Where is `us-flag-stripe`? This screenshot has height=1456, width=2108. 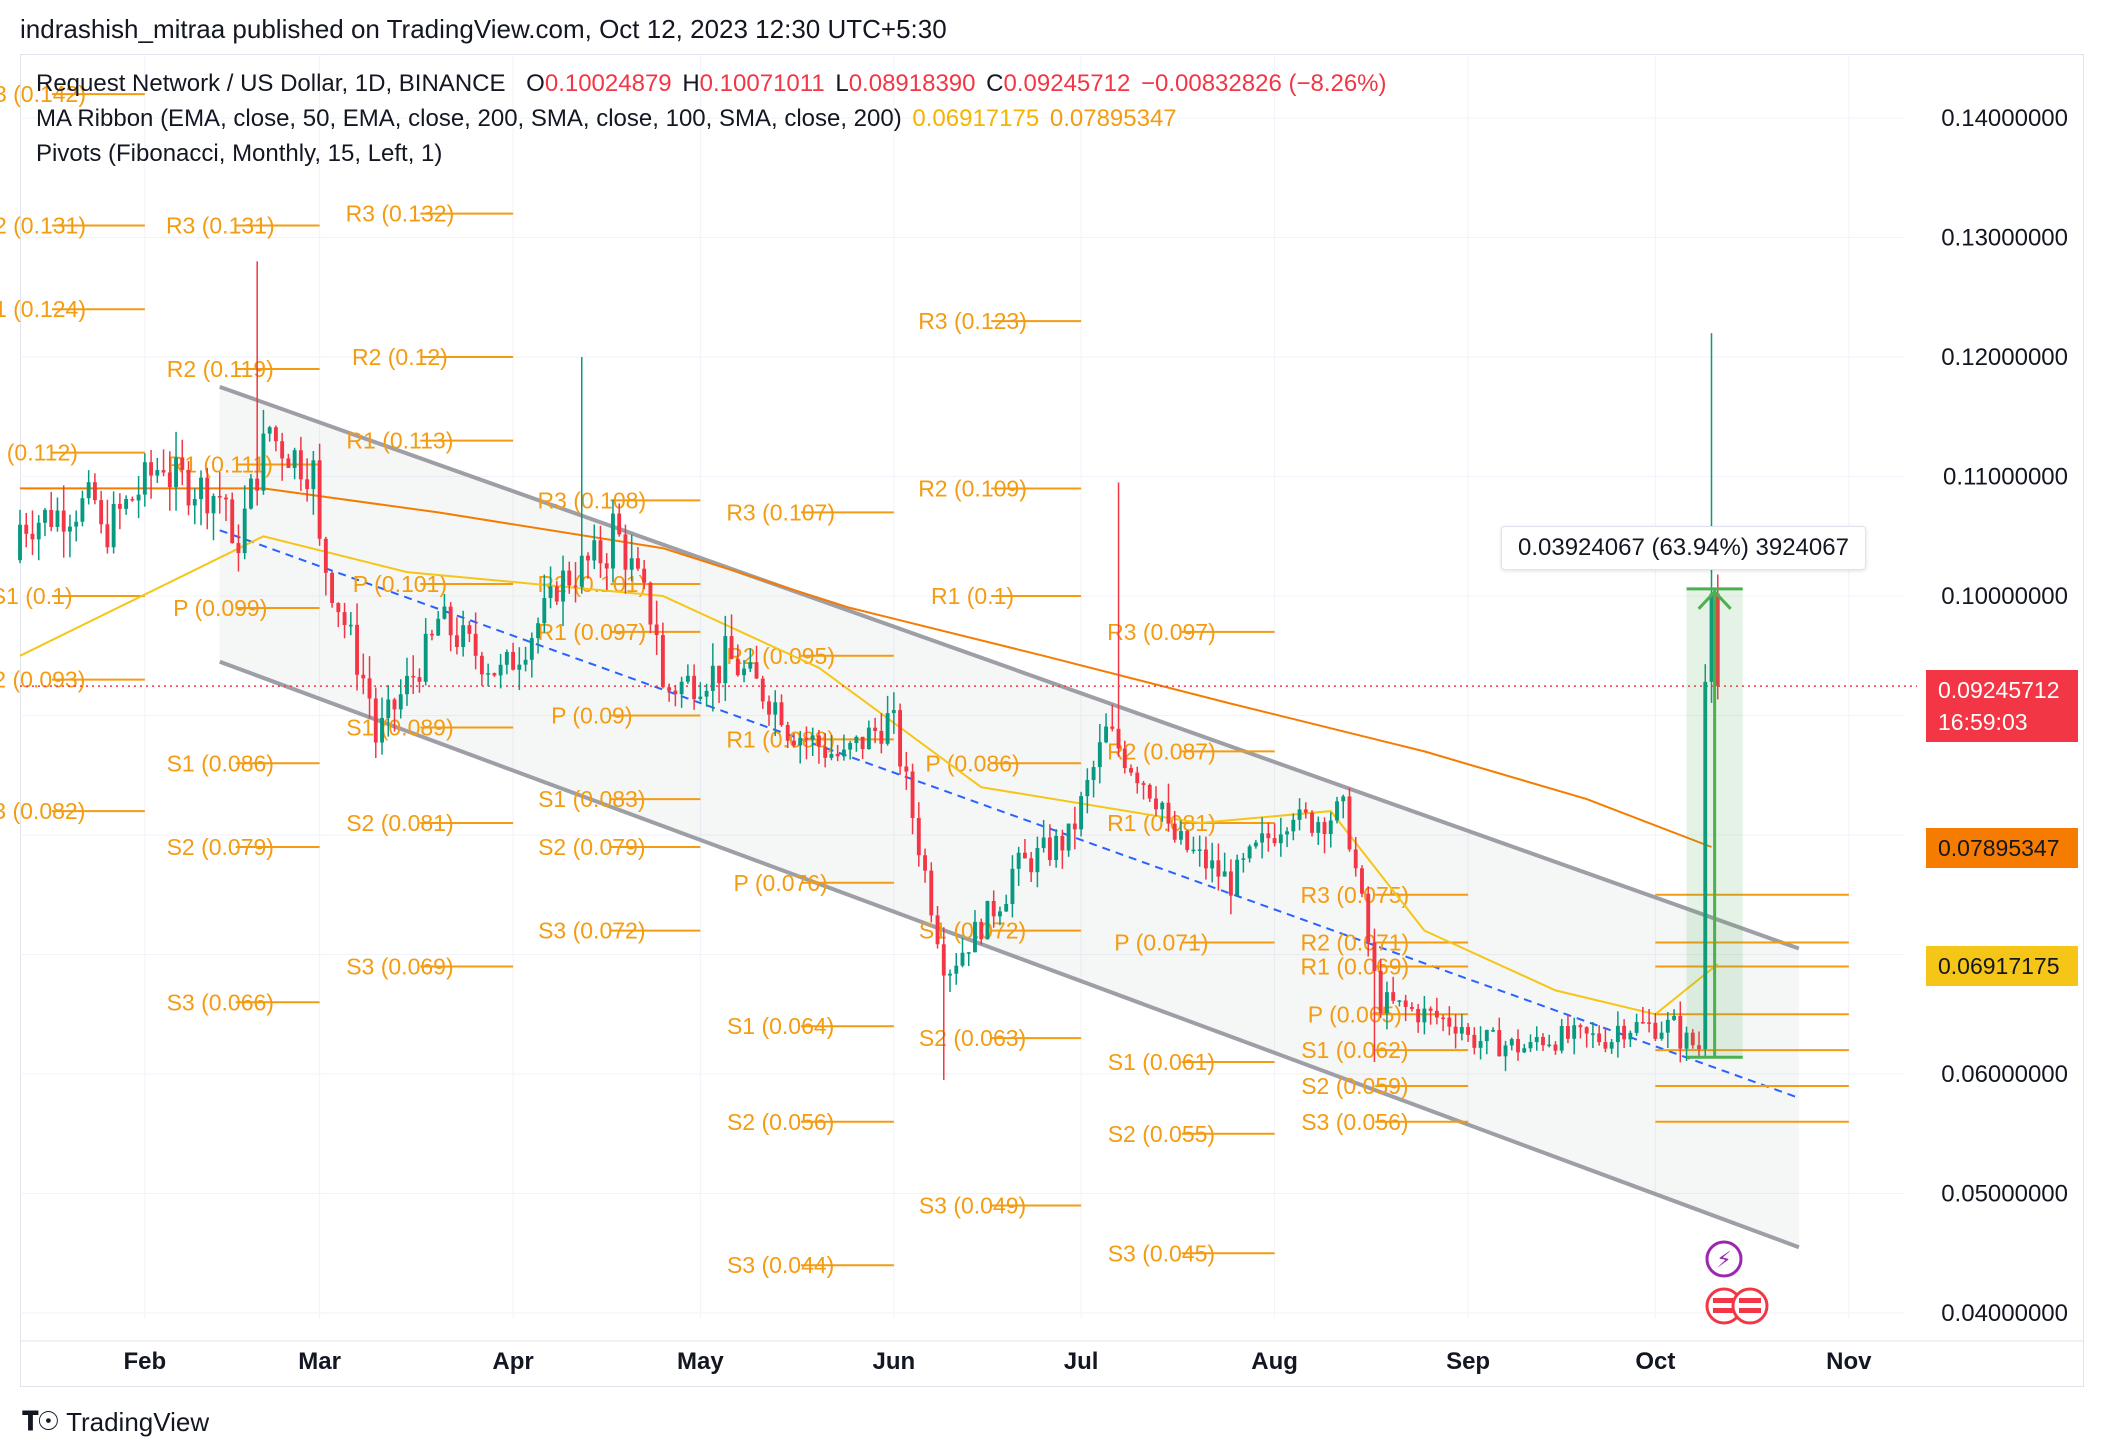 us-flag-stripe is located at coordinates (1723, 1300).